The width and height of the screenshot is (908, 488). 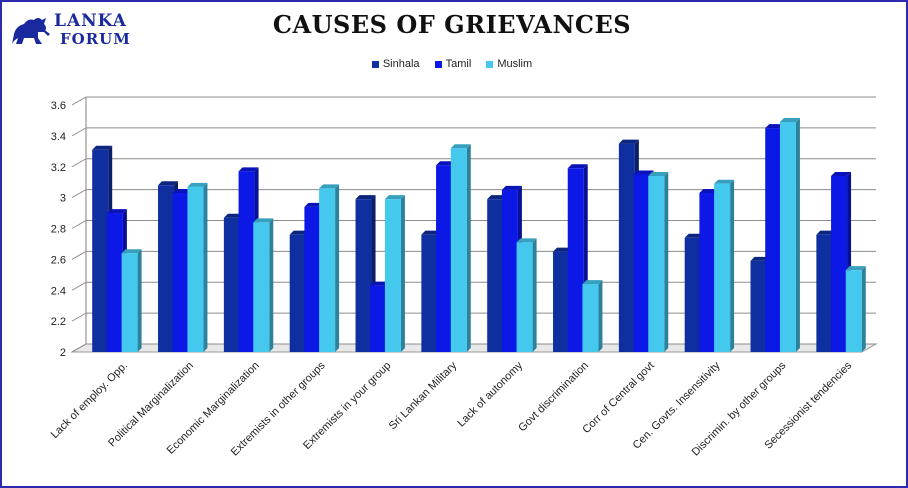 I want to click on x-category-label: Corr of Central govt, so click(x=618, y=398).